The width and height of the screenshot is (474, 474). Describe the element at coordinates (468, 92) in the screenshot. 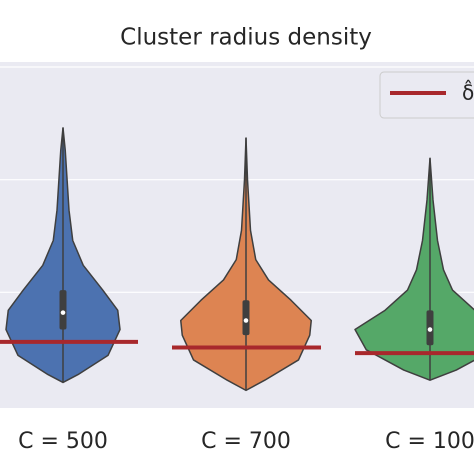

I see `legend-label: δ̂` at that location.